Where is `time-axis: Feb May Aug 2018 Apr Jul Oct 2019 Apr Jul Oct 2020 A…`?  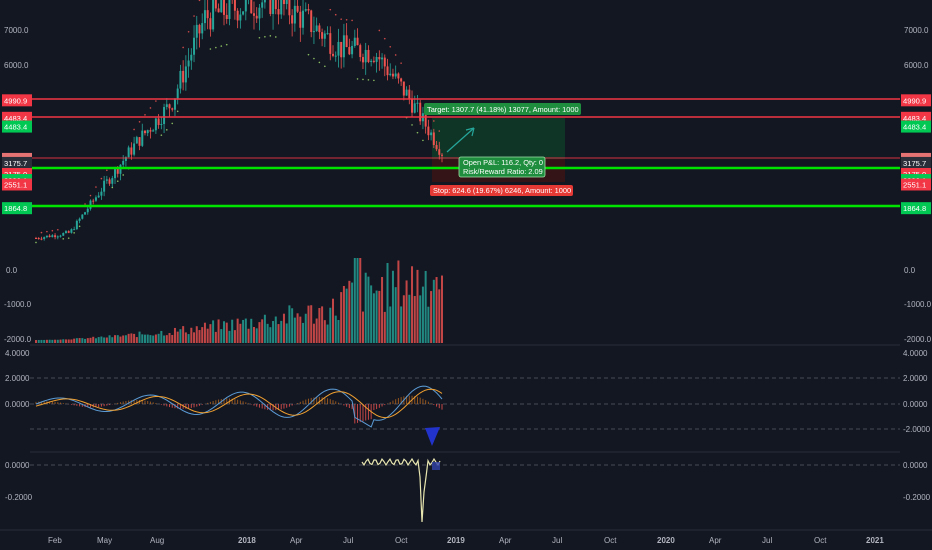 time-axis: Feb May Aug 2018 Apr Jul Oct 2019 Apr Jul Oct 2020 A… is located at coordinates (466, 540).